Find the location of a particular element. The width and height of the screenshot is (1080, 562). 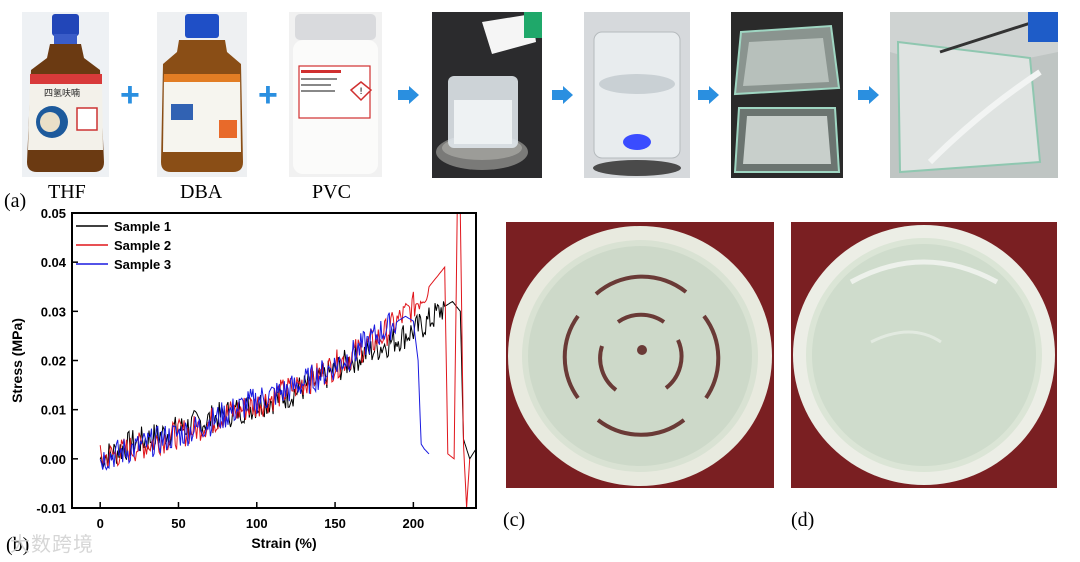

y-tick-label: 0.02 is located at coordinates (53, 361).